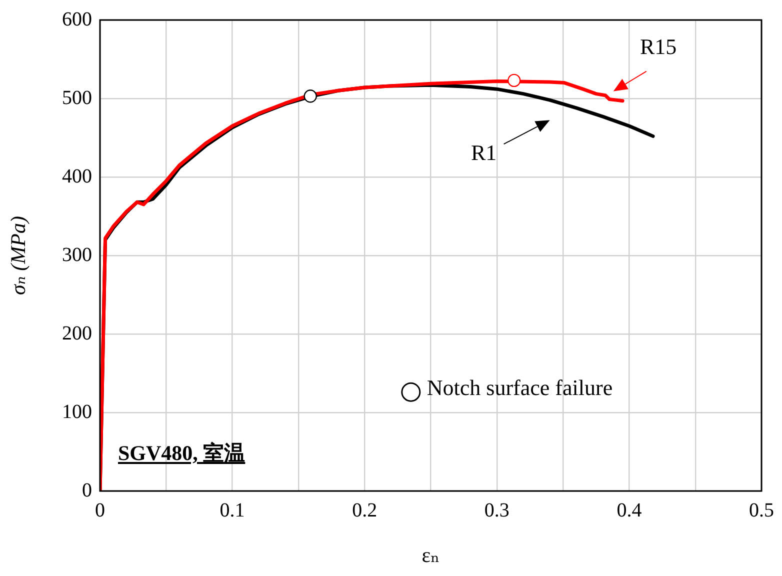  Describe the element at coordinates (18, 255) in the screenshot. I see `y-axis-title: σₙ (MPa)` at that location.